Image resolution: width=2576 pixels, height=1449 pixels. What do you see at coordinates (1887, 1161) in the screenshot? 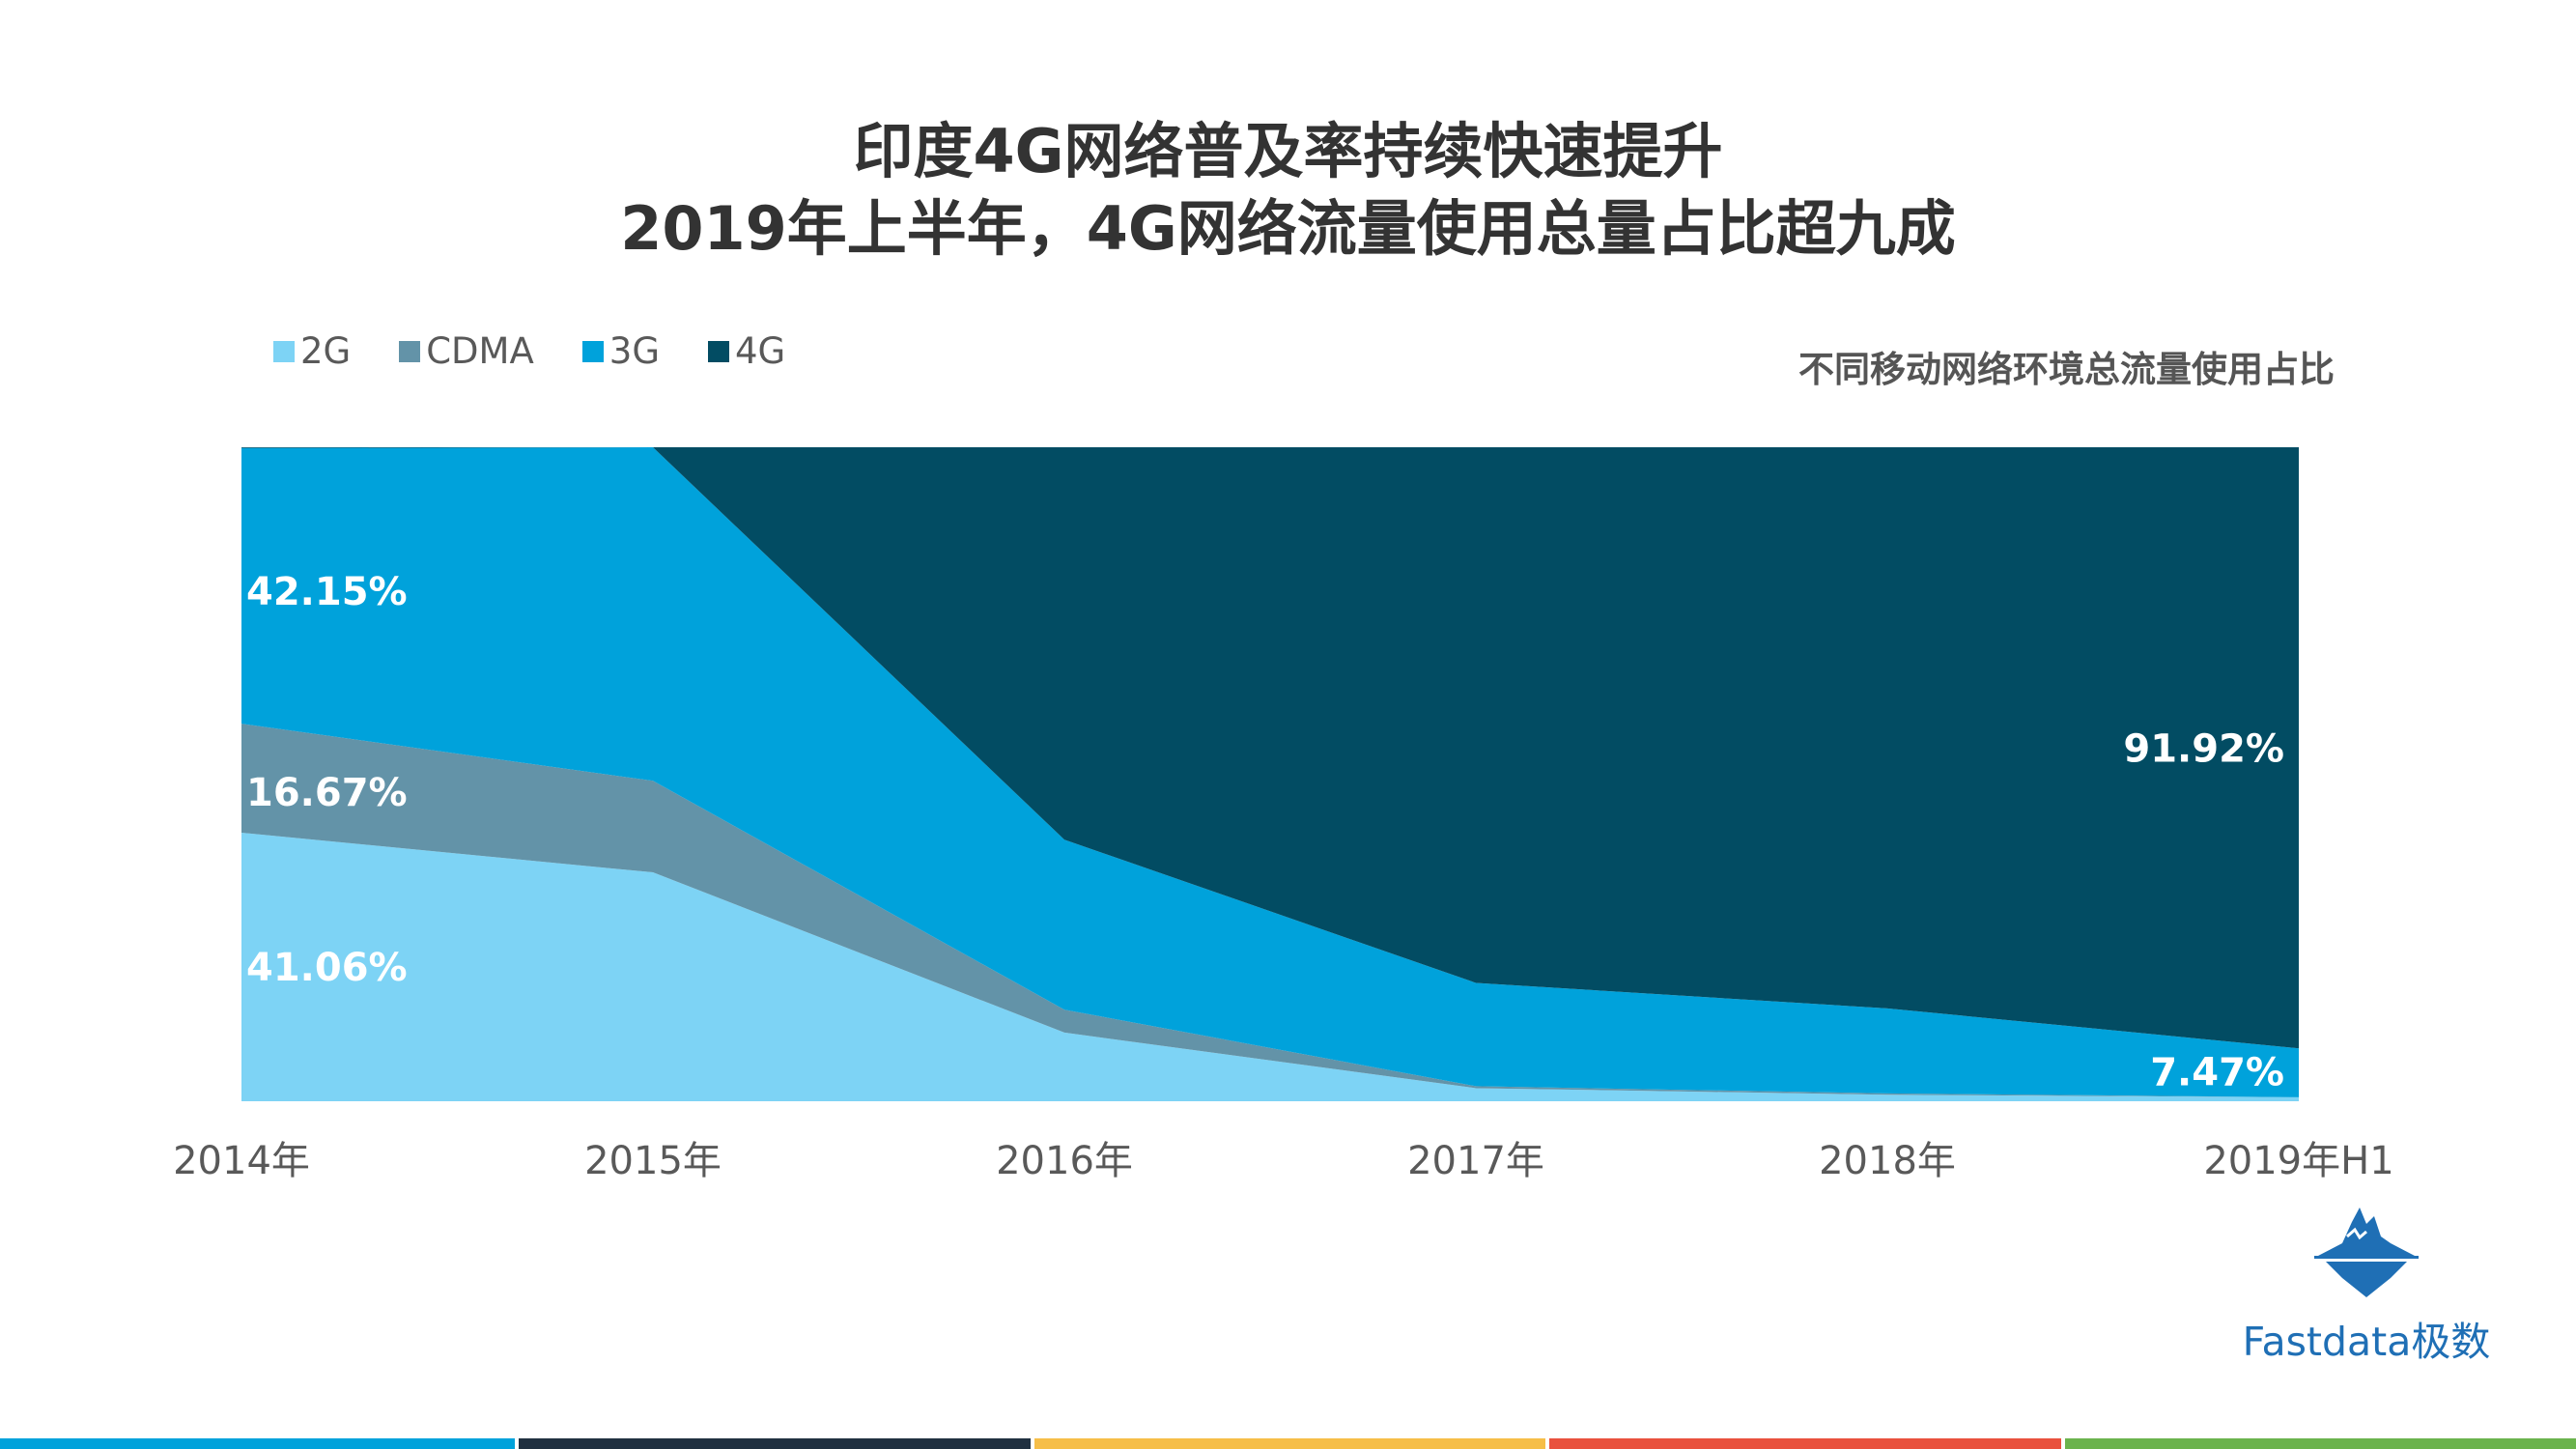
I see `x-tick-label: 2018年` at bounding box center [1887, 1161].